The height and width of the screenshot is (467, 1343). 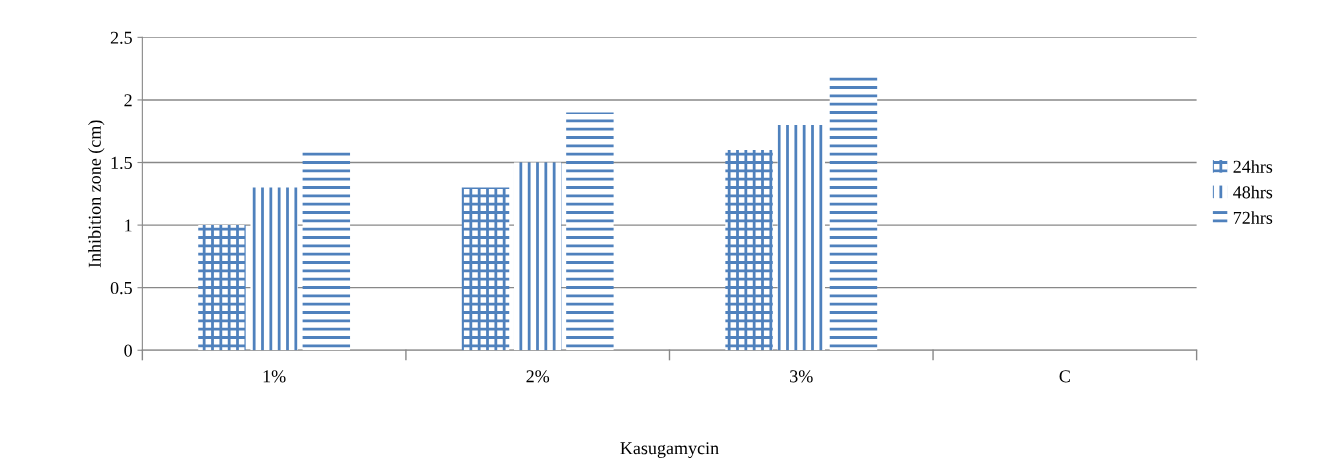 What do you see at coordinates (128, 350) in the screenshot?
I see `y-tick-label: 0` at bounding box center [128, 350].